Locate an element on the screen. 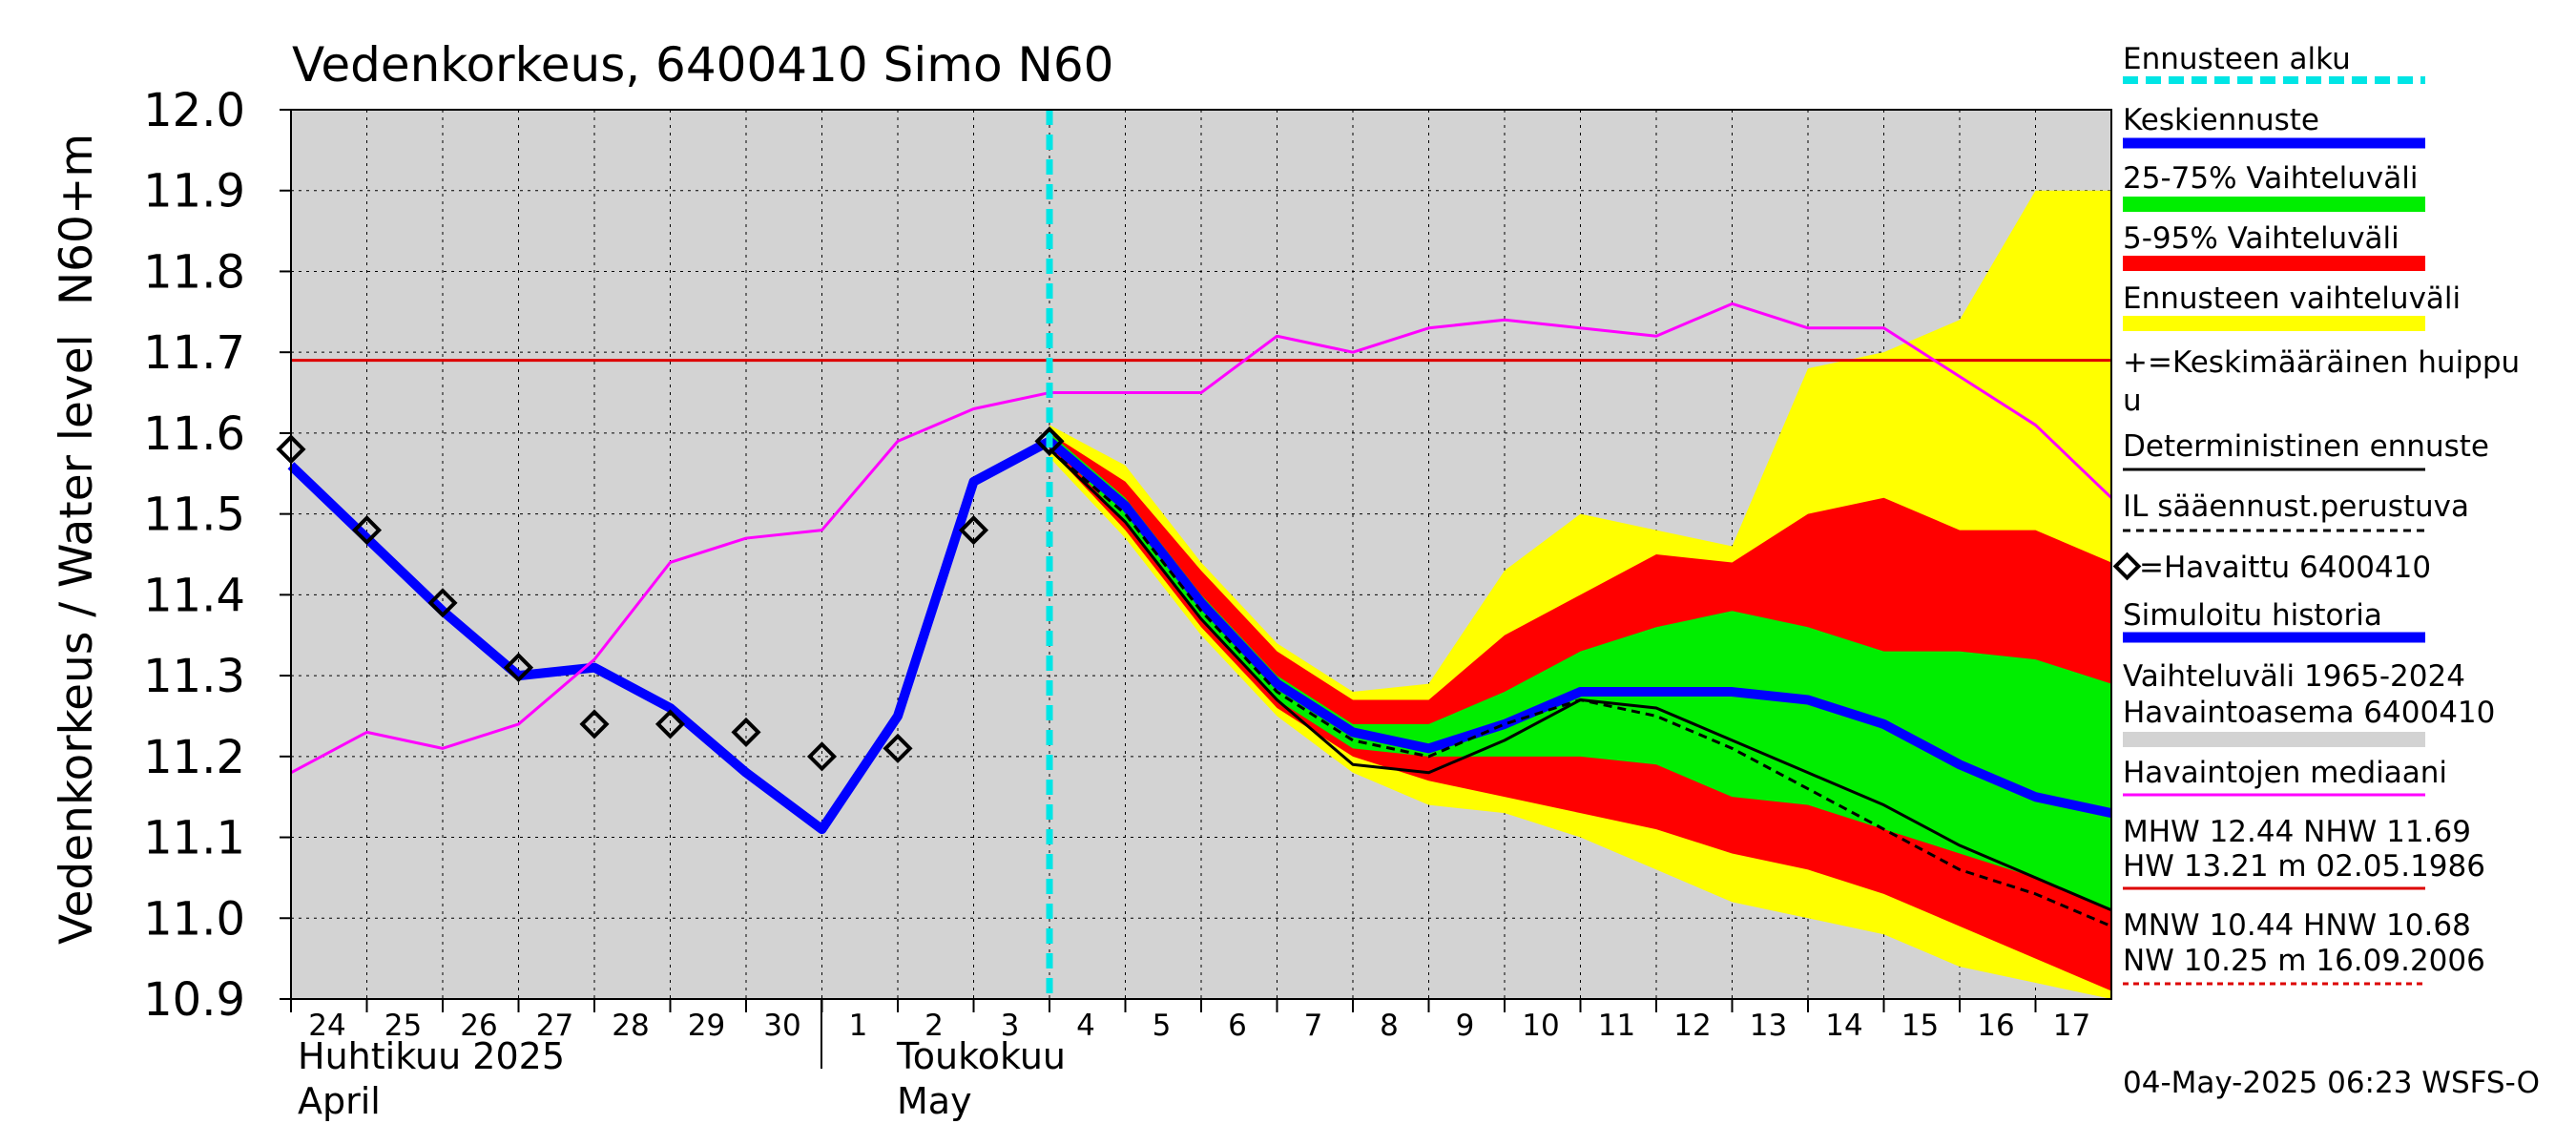 The image size is (2576, 1145). x-tick-label: 27 is located at coordinates (554, 1026).